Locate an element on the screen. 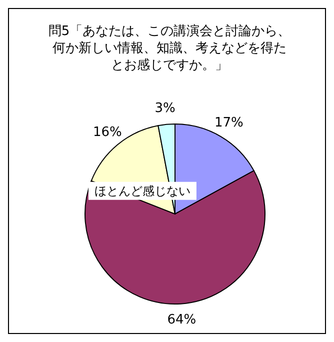 This screenshot has height=342, width=334. data-label: 16% is located at coordinates (107, 132).